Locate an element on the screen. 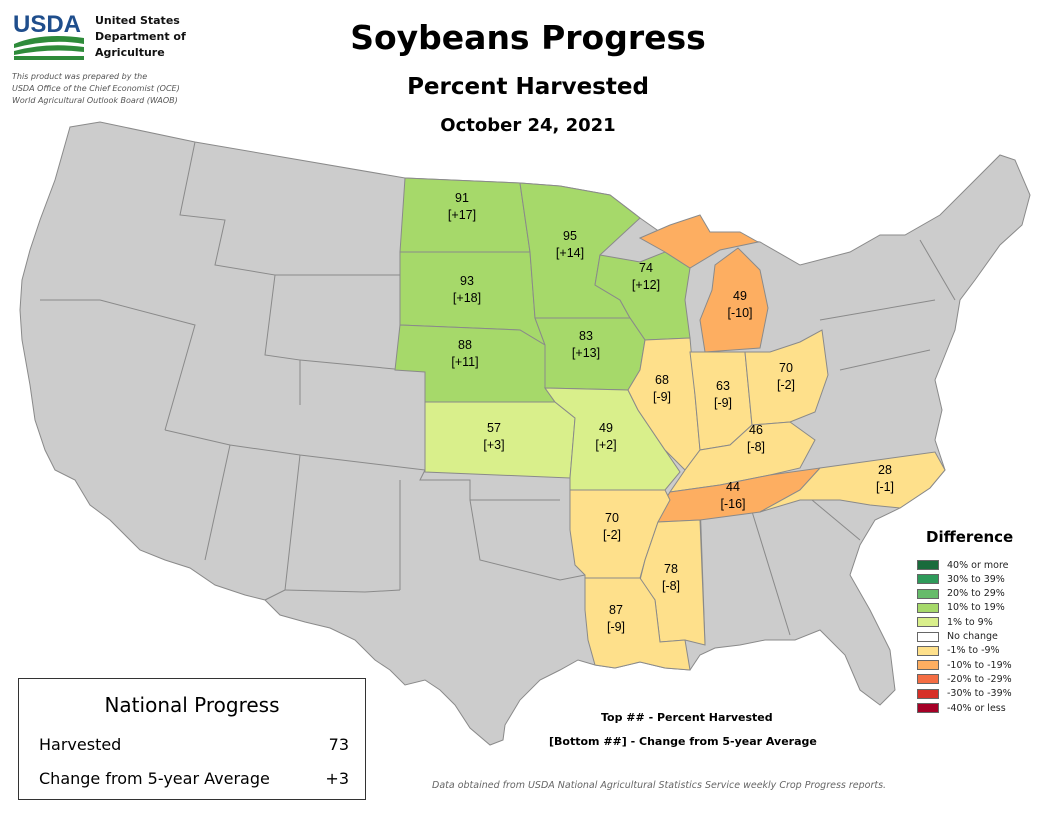  state-value-ks: 57 is located at coordinates (494, 428).